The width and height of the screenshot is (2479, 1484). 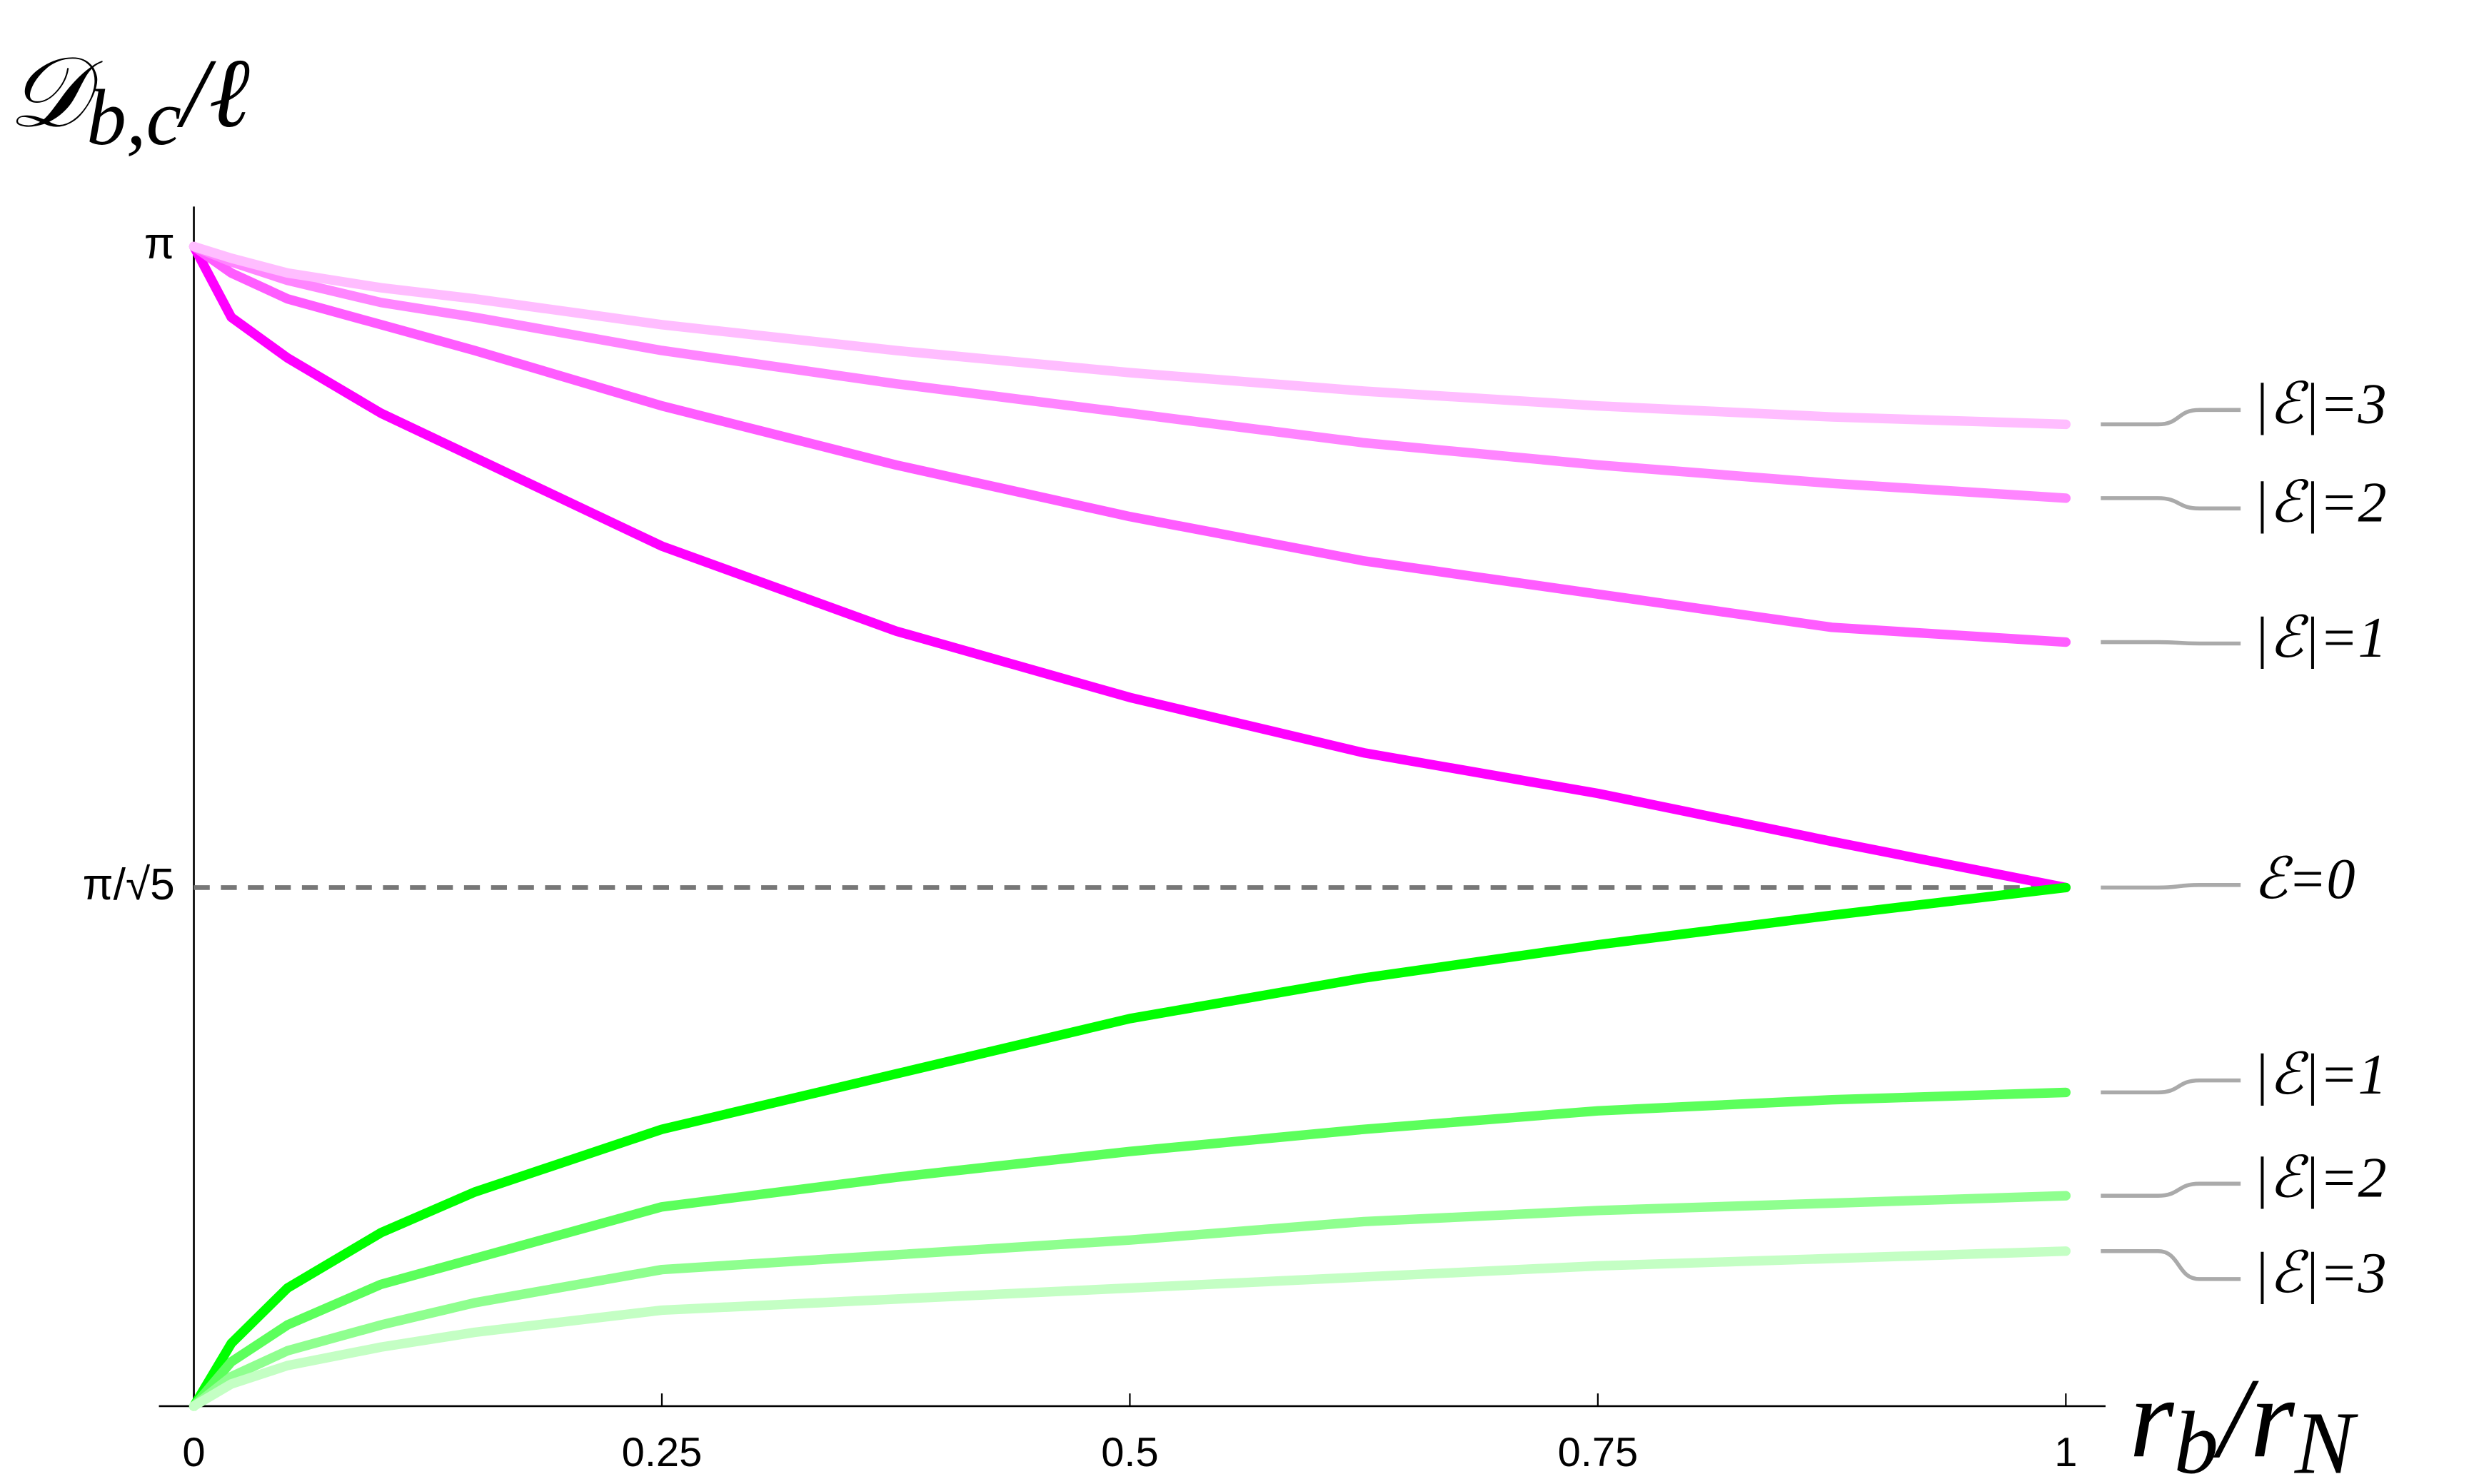 I want to click on x-tick-label: 0.5, so click(x=1129, y=1452).